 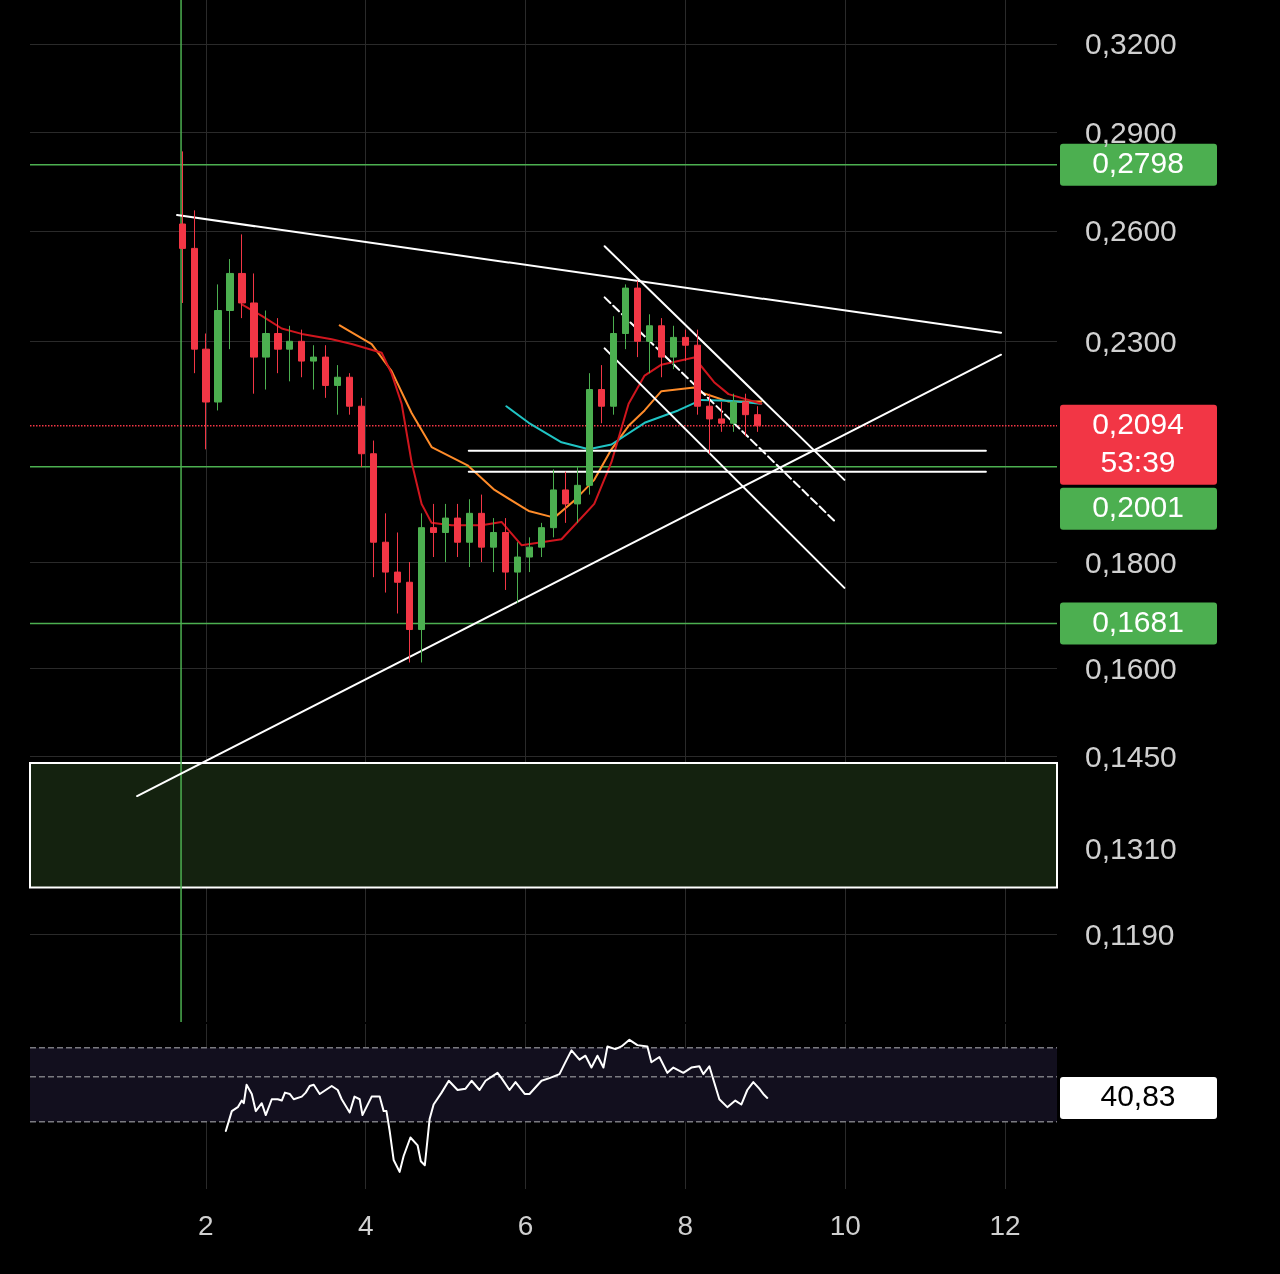 I want to click on y-tick-label: 0,3200, so click(x=1131, y=44).